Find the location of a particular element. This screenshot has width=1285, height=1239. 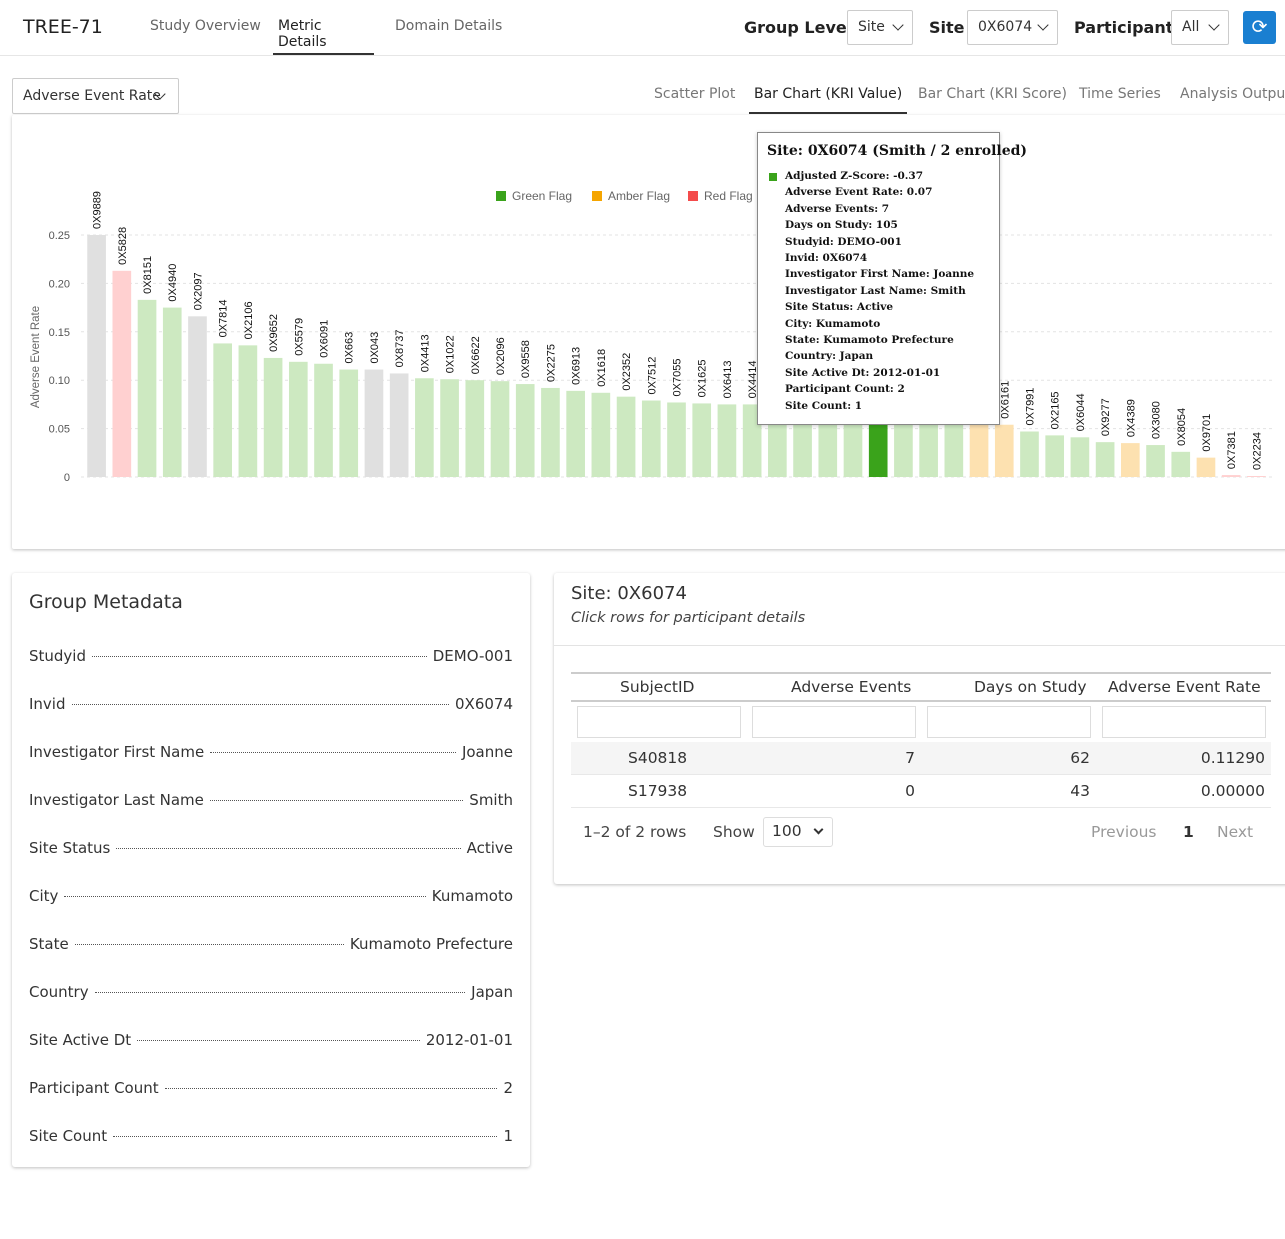

metadata-row: State Kumamoto Prefecture is located at coordinates (271, 946).